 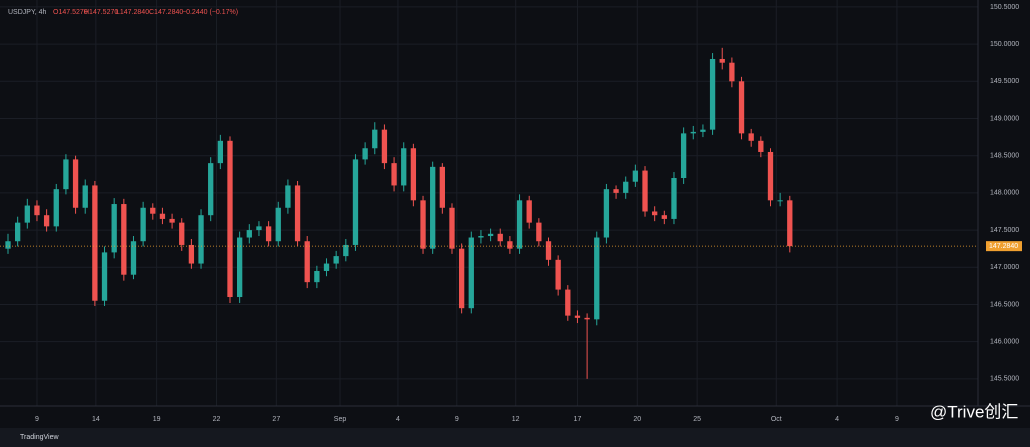 I want to click on x-tick-label: 25, so click(x=697, y=419).